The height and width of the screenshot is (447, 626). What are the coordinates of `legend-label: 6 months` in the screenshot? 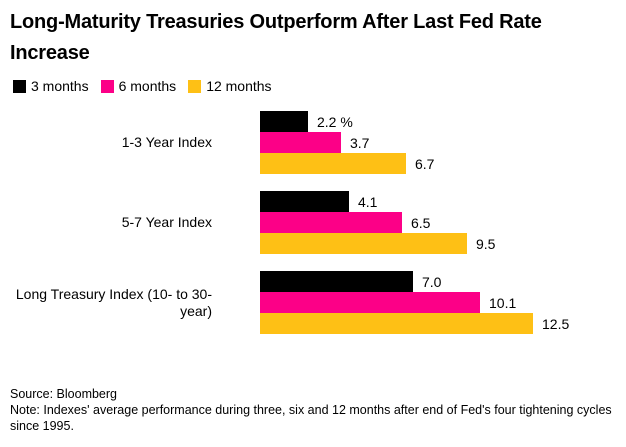 It's located at (147, 86).